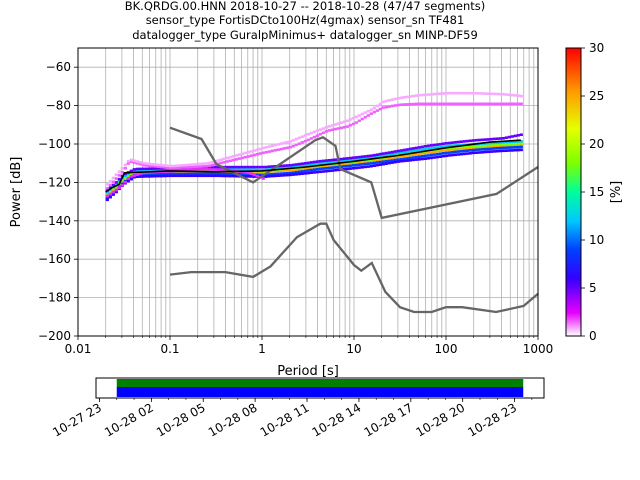 The height and width of the screenshot is (480, 640). I want to click on y-tick-label: −120, so click(54, 182).